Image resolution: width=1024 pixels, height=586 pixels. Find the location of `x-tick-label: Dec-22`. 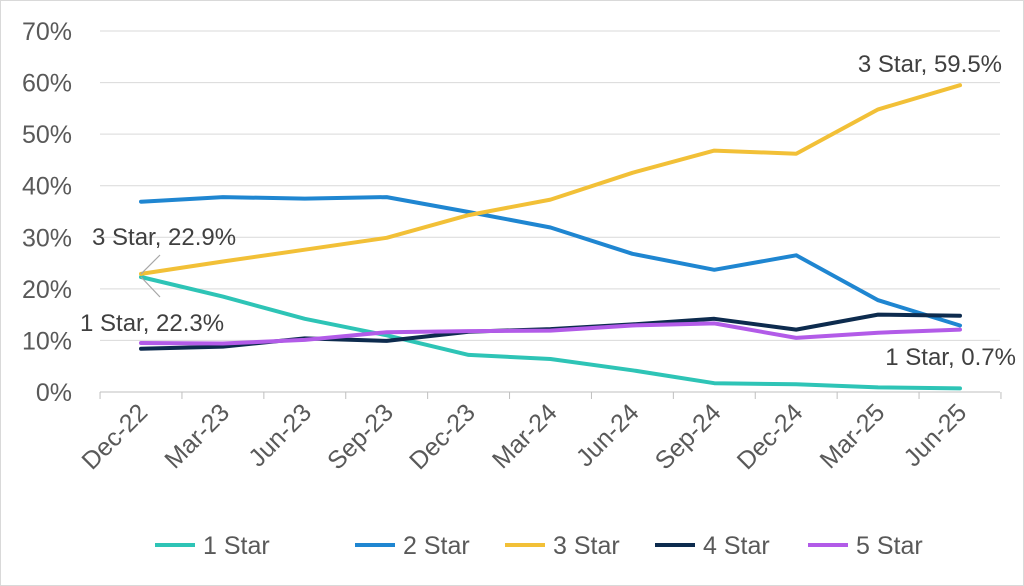

x-tick-label: Dec-22 is located at coordinates (114, 436).